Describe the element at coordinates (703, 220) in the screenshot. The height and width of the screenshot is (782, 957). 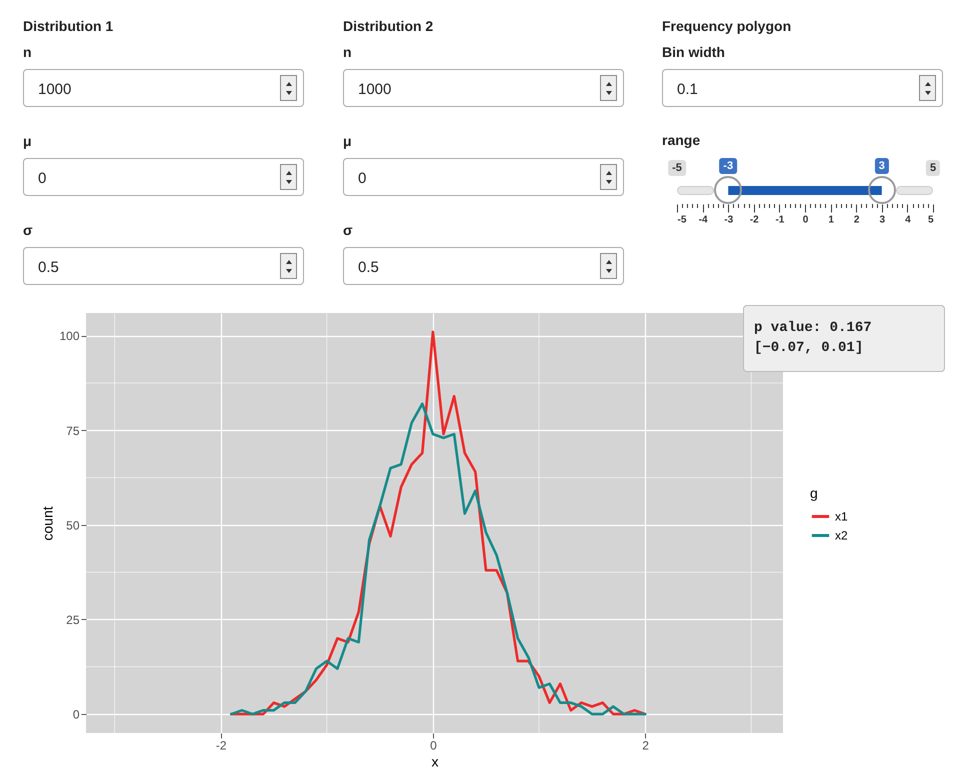
I see `x-tick-label: -4` at that location.